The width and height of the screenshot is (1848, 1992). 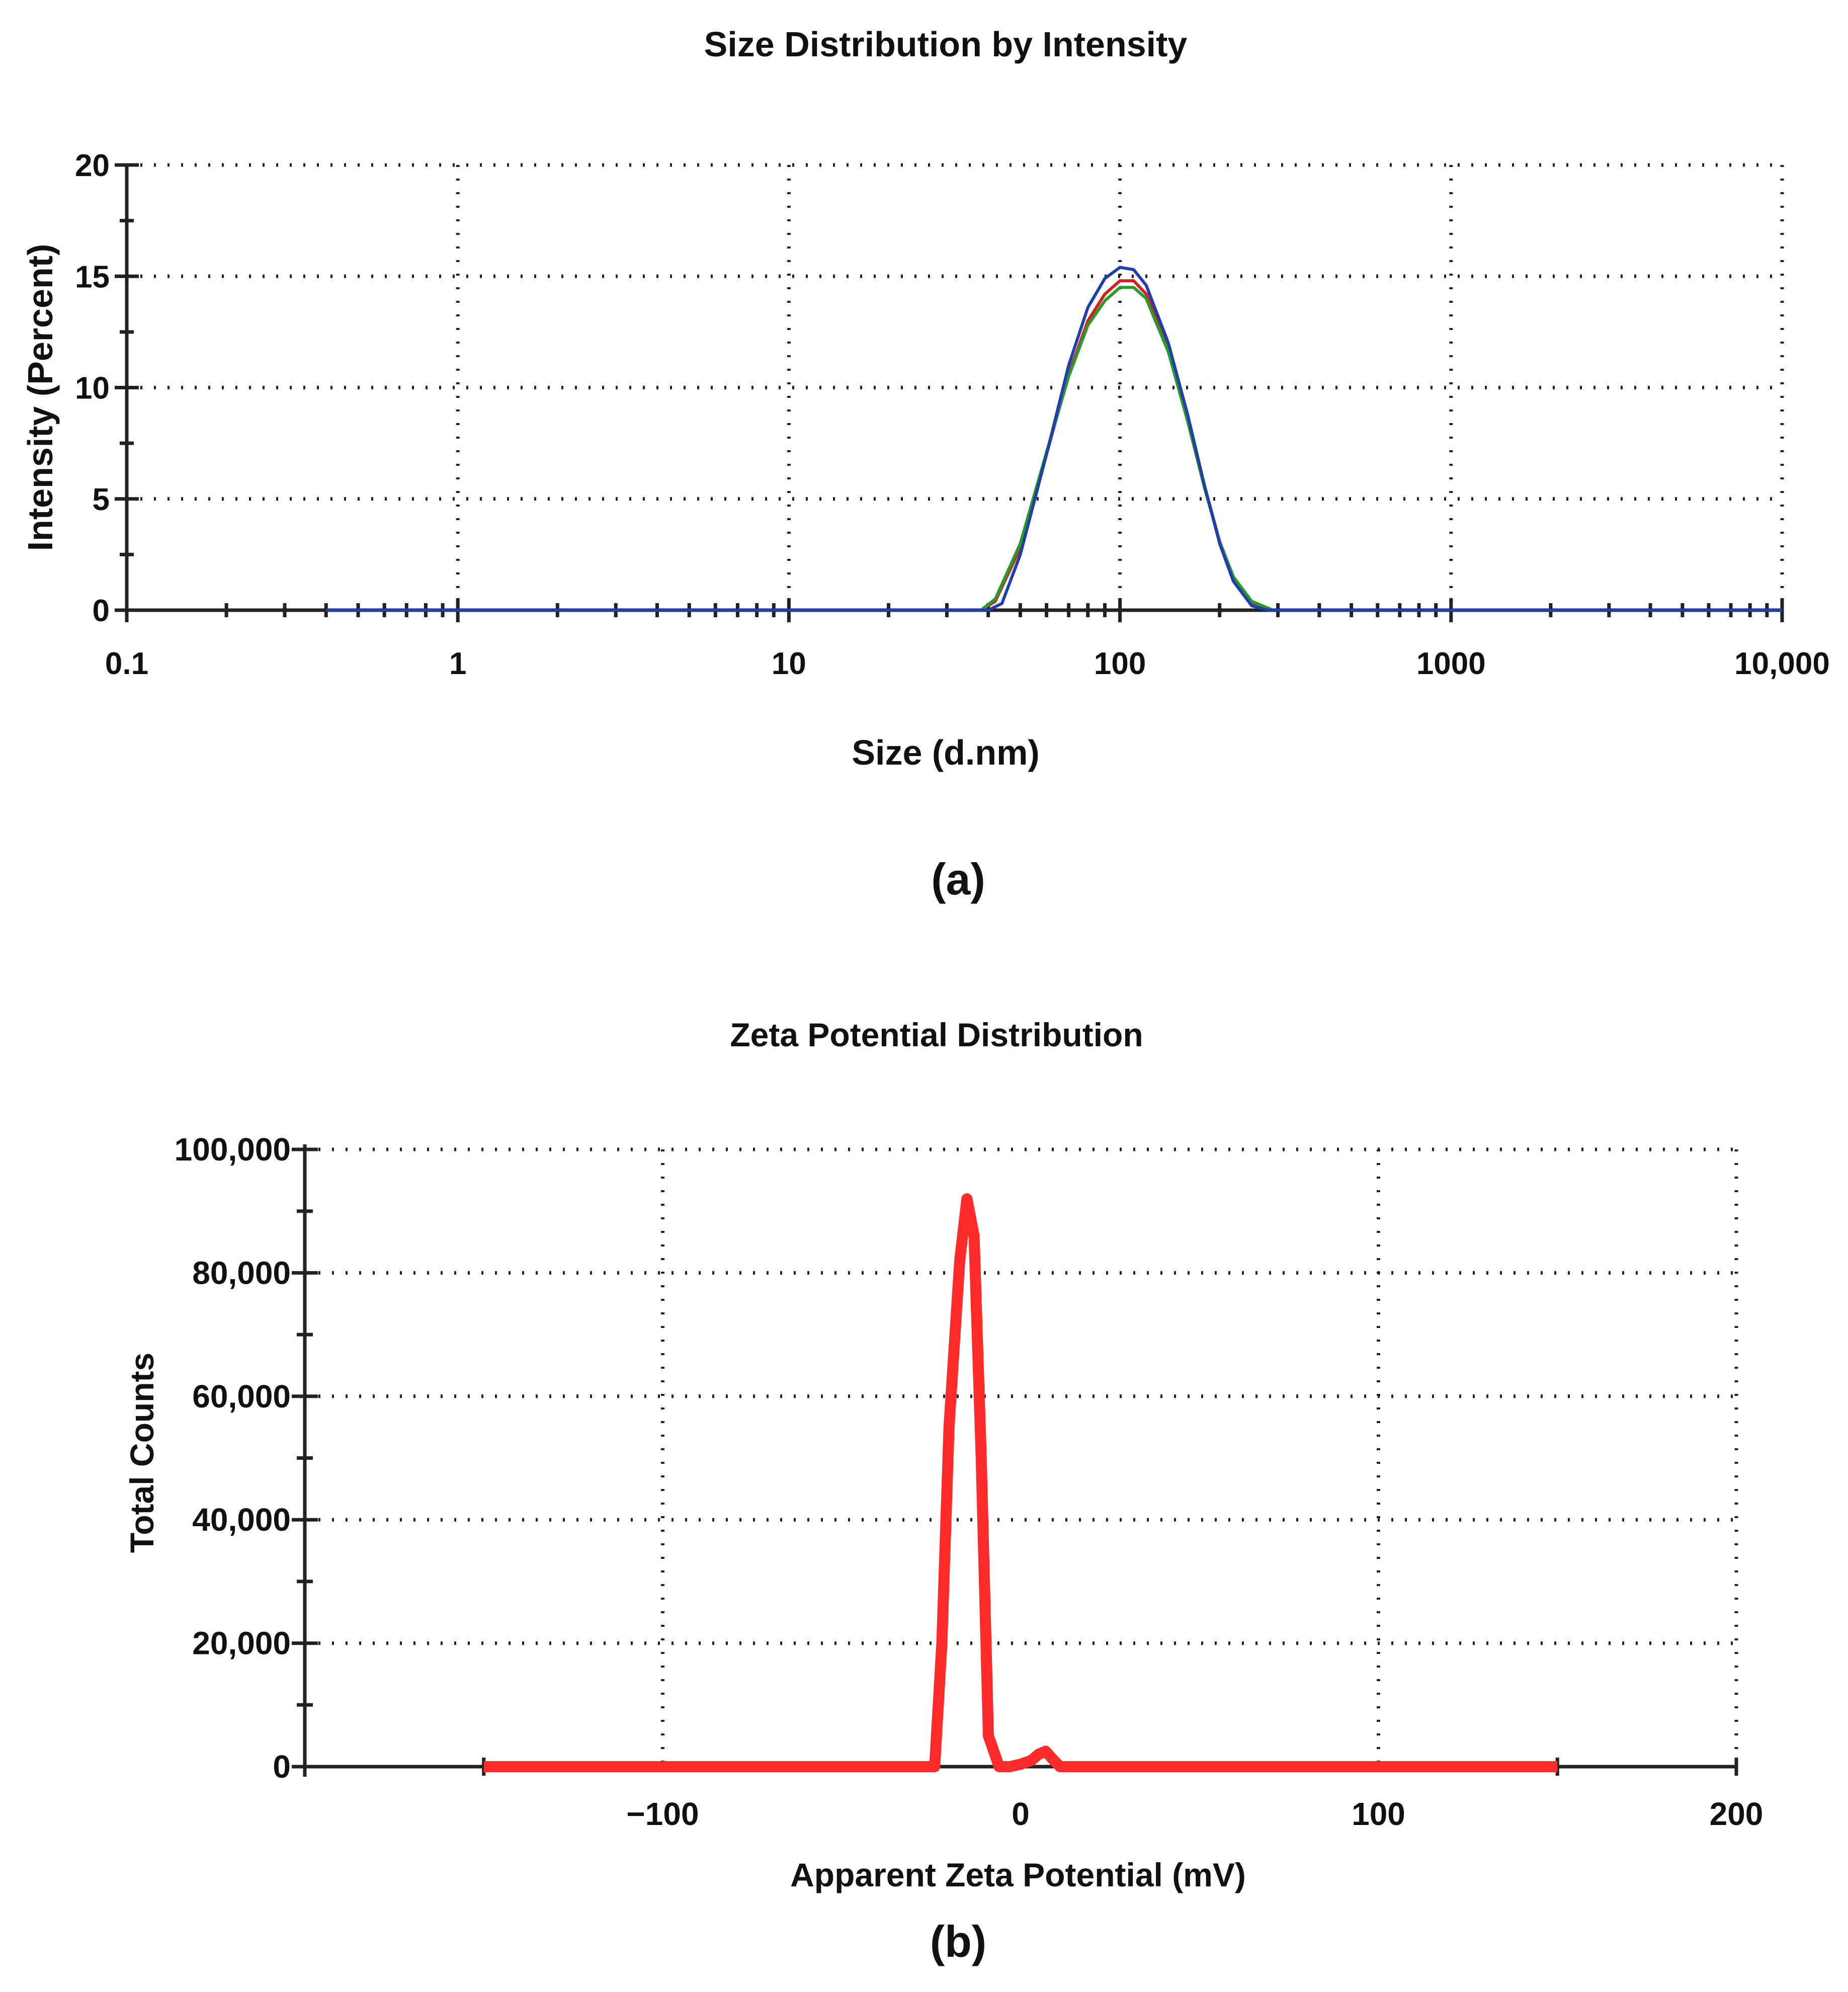 What do you see at coordinates (241, 1520) in the screenshot?
I see `chart-b-y-tick-label: 40,000` at bounding box center [241, 1520].